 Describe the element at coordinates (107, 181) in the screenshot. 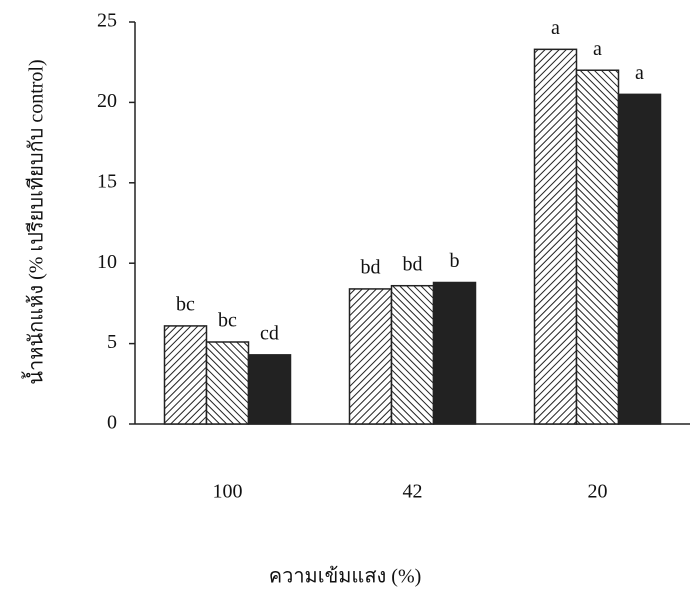

I see `y-tick-label: 15` at that location.